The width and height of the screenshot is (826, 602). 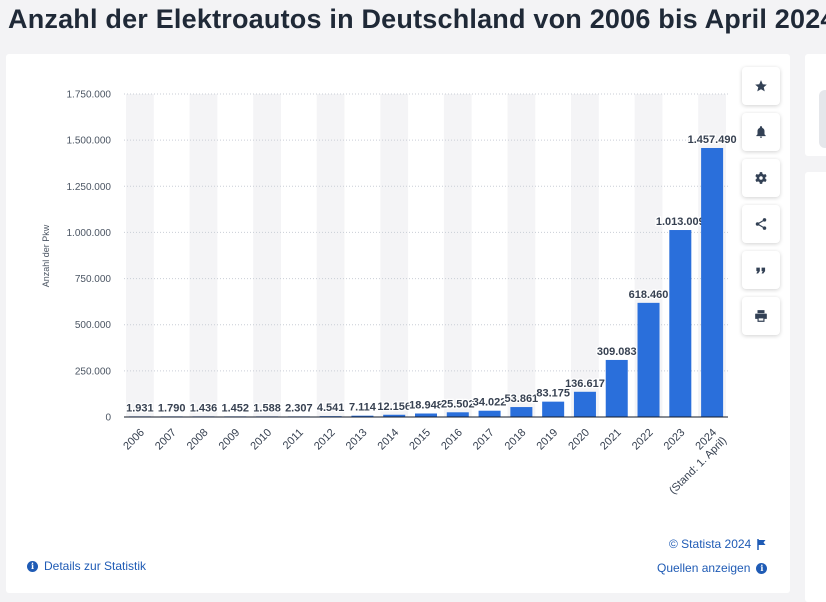 What do you see at coordinates (822, 119) in the screenshot?
I see `side-panel-handle` at bounding box center [822, 119].